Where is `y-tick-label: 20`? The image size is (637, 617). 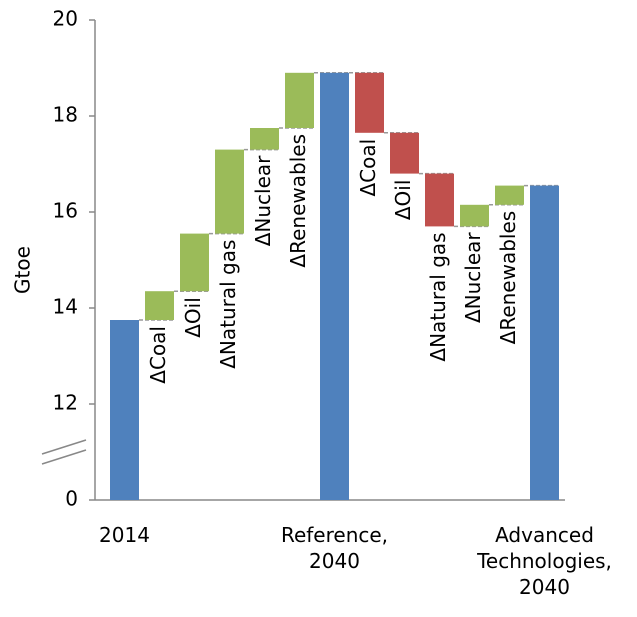 y-tick-label: 20 is located at coordinates (65, 19).